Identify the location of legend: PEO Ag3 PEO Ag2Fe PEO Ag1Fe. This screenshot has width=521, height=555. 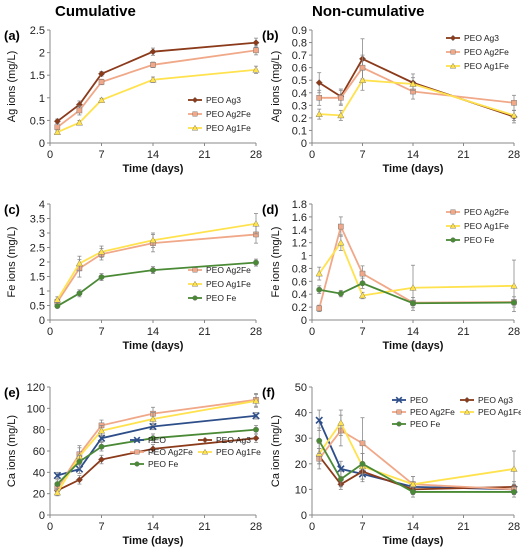
(219, 114).